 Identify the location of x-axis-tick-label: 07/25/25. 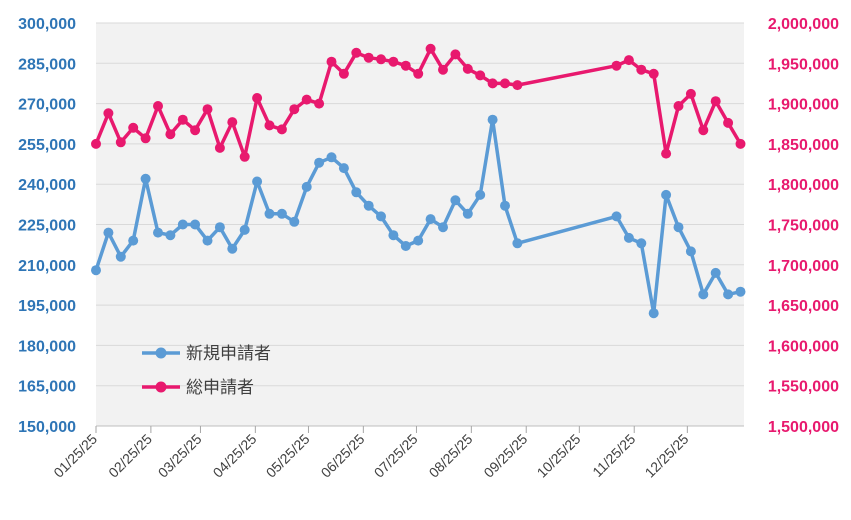
(396, 456).